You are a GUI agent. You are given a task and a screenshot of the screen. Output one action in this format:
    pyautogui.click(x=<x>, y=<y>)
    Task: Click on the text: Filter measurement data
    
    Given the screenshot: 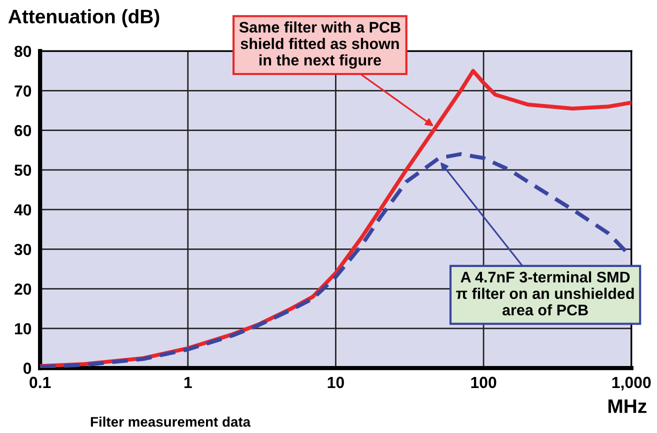 What is the action you would take?
    pyautogui.click(x=170, y=421)
    